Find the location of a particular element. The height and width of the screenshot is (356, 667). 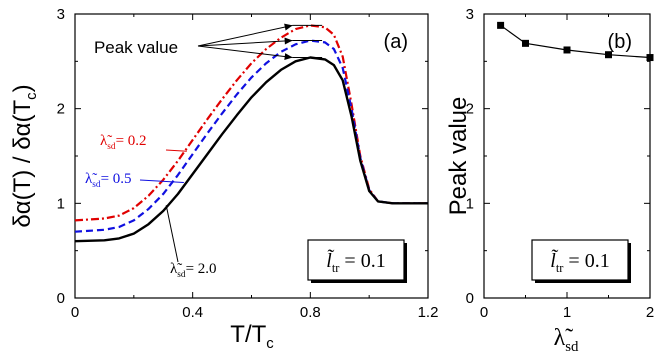

panel-a-ytick-label: 2 is located at coordinates (61, 109).